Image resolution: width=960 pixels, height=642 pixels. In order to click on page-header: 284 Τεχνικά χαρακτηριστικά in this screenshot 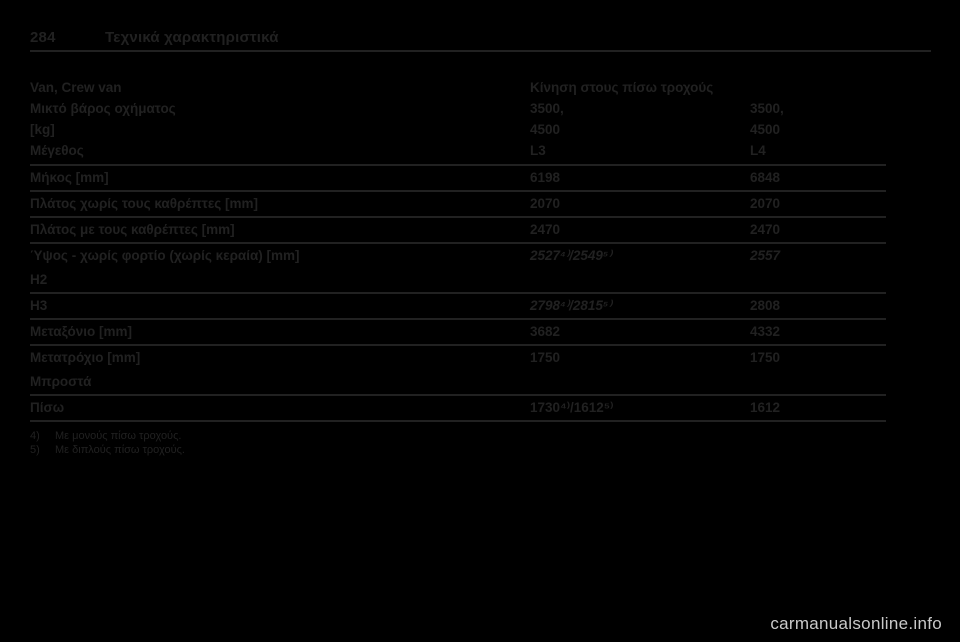, I will do `click(480, 40)`.